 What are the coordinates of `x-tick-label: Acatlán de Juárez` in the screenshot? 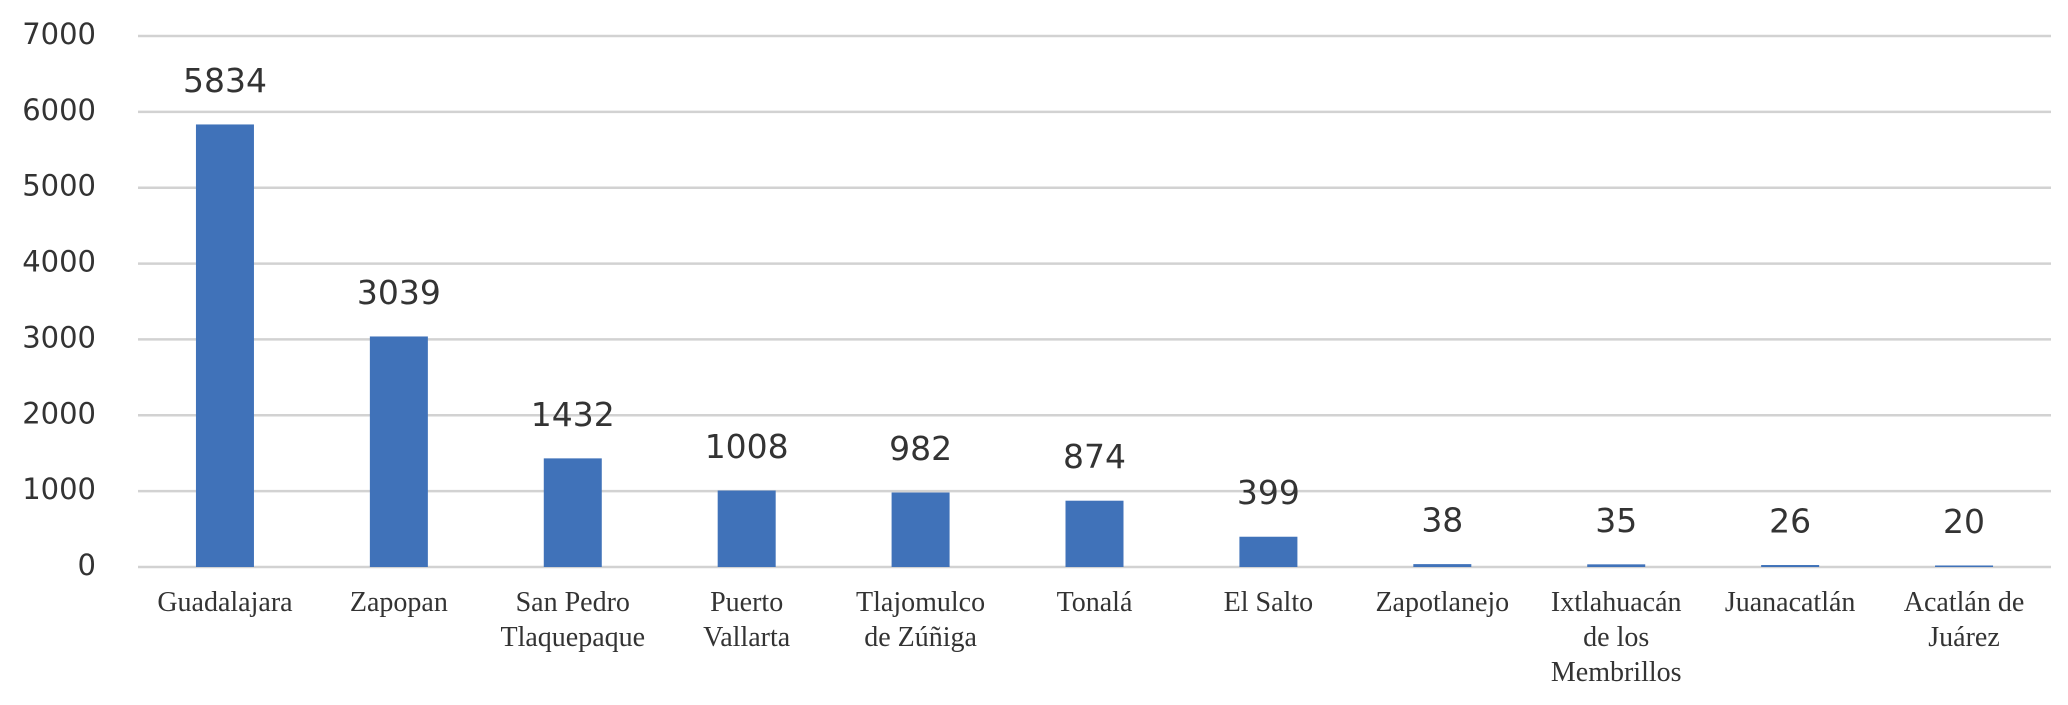 It's located at (1964, 620).